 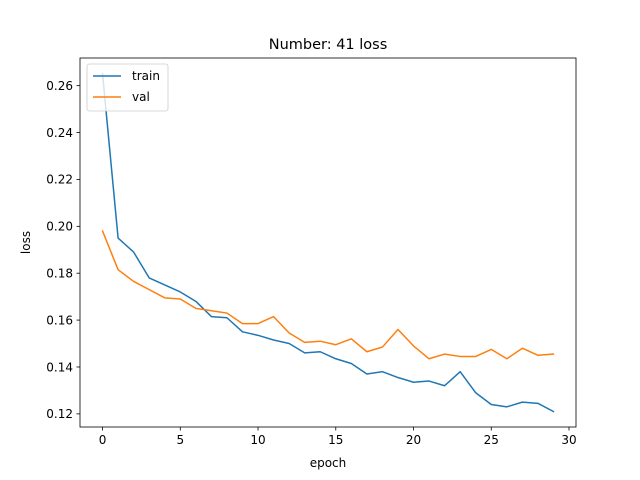 I want to click on legend-label-val: val, so click(x=141, y=97).